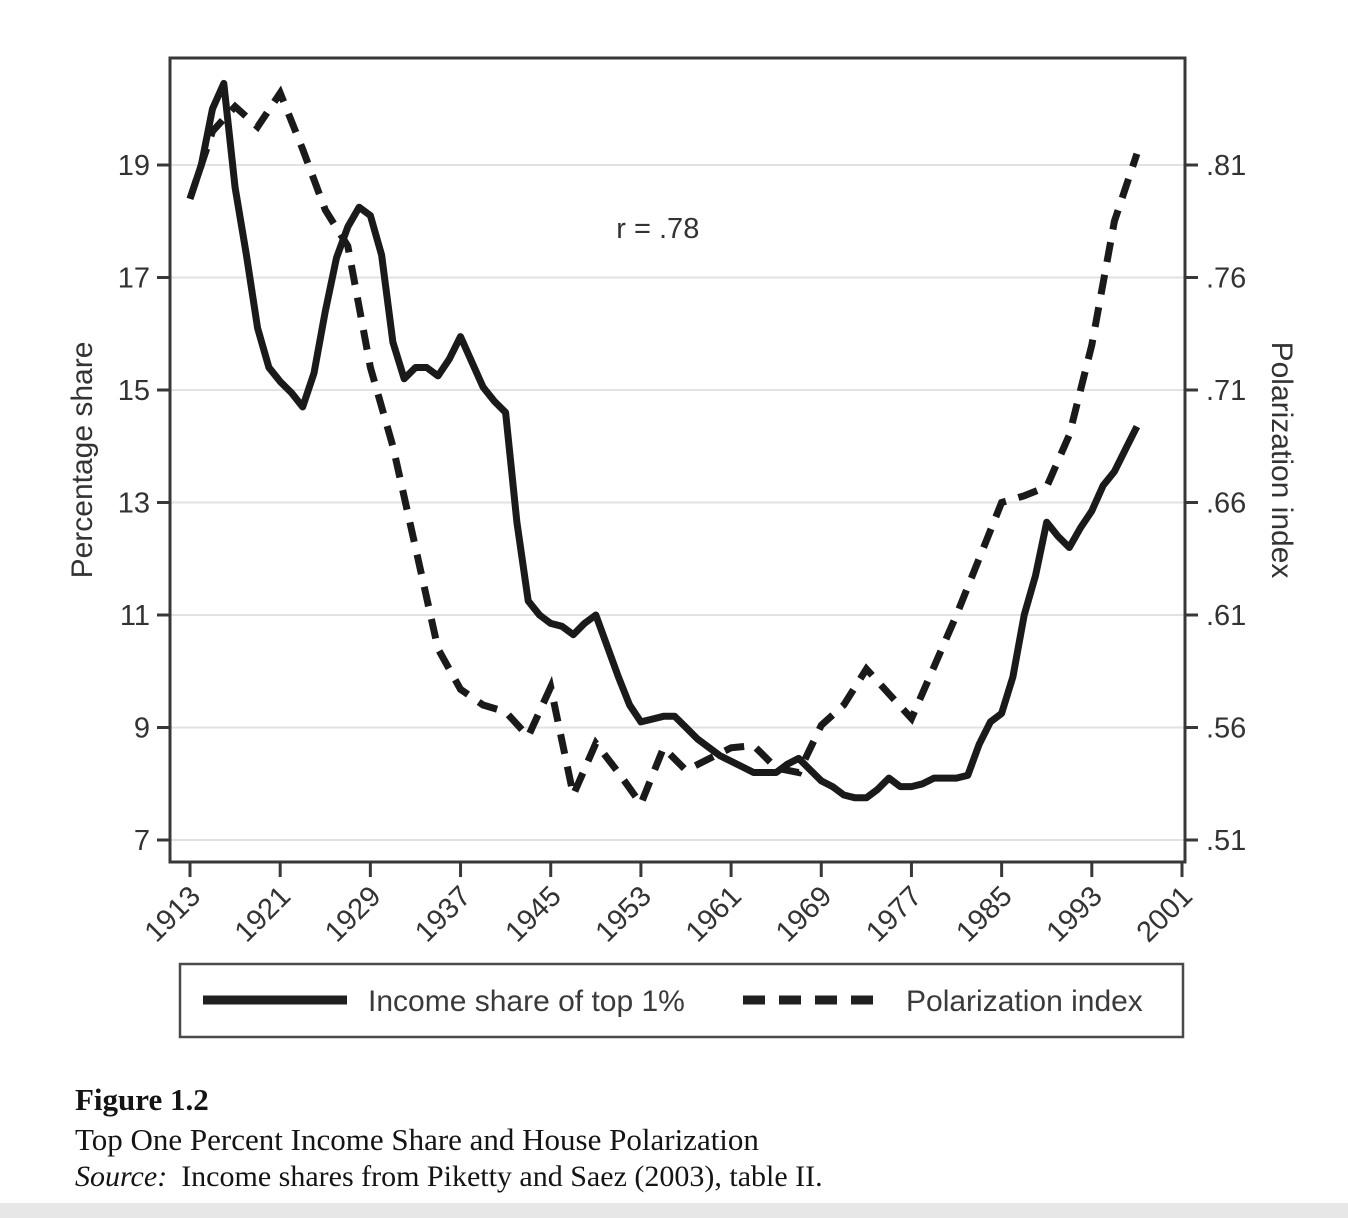  What do you see at coordinates (1226, 166) in the screenshot?
I see `right-tick-label: .81` at bounding box center [1226, 166].